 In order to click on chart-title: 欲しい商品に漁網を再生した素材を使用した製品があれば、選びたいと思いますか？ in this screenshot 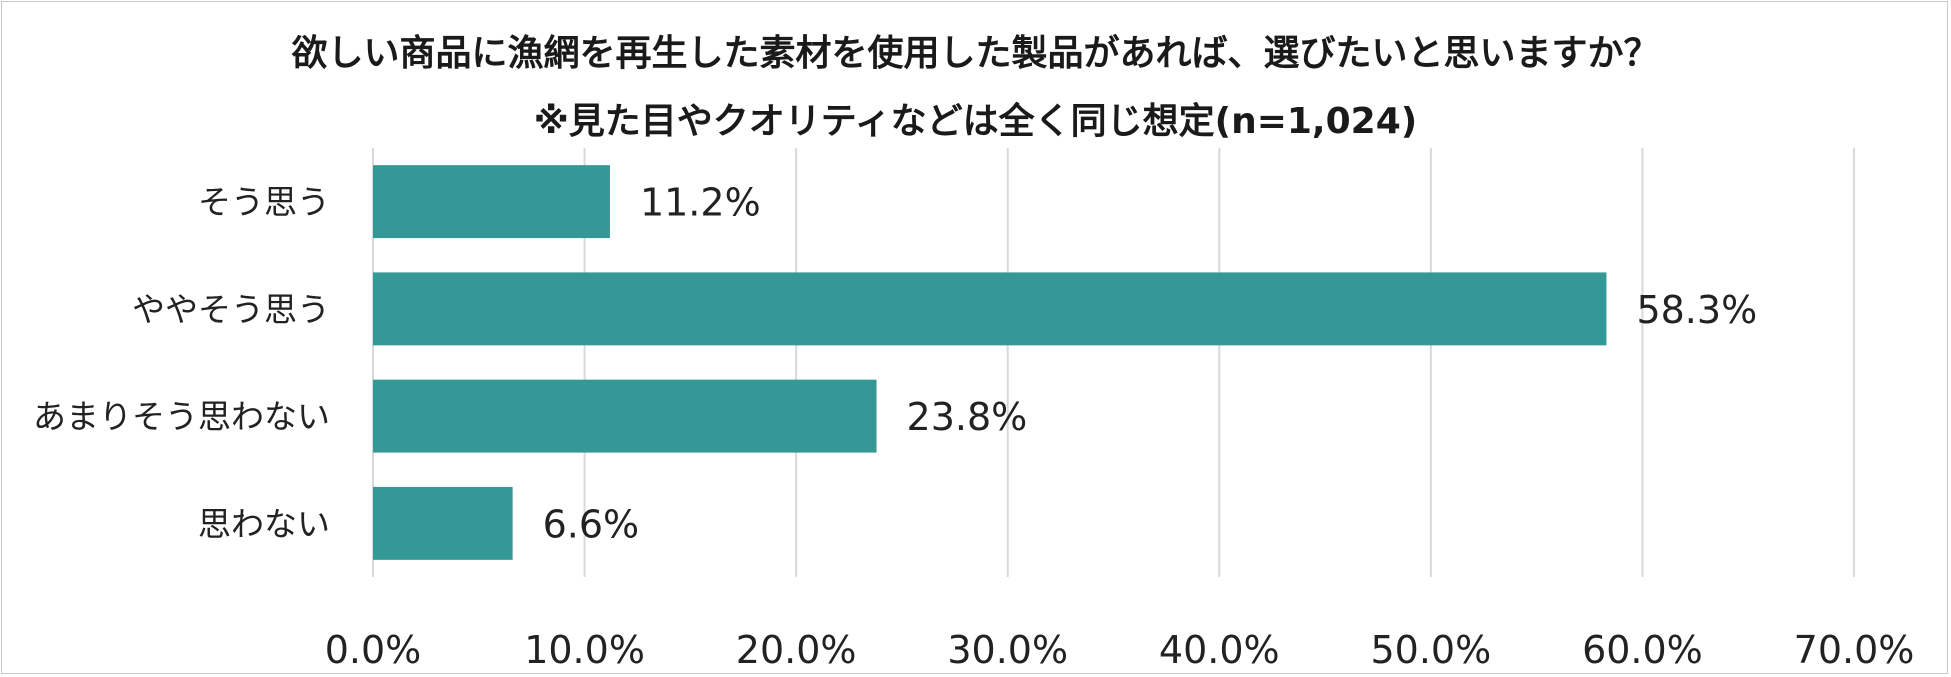, I will do `click(975, 53)`.